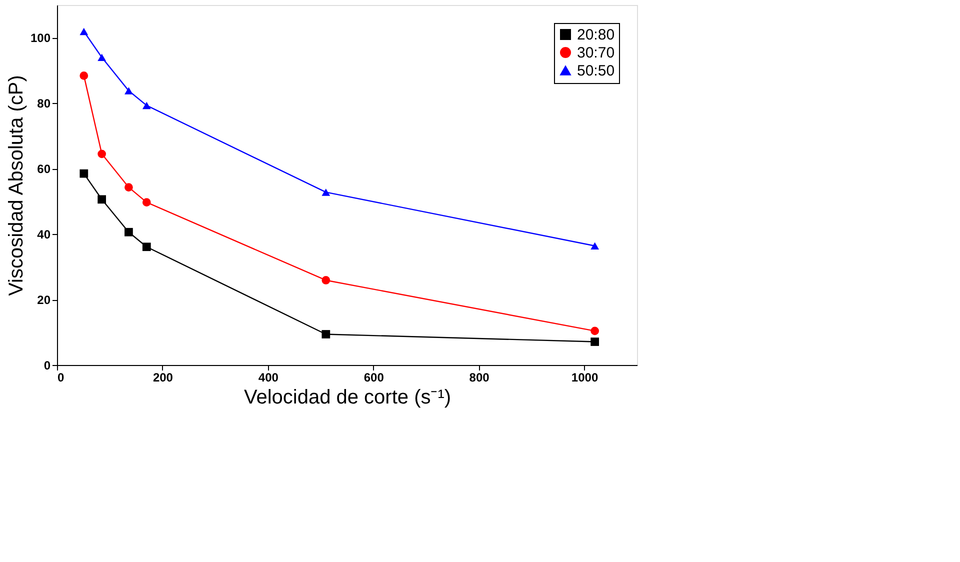 The height and width of the screenshot is (562, 960). What do you see at coordinates (268, 377) in the screenshot?
I see `x-tick-label: 400` at bounding box center [268, 377].